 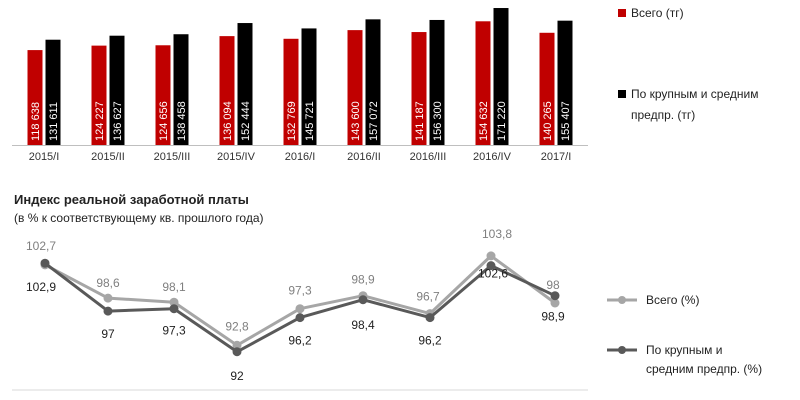 What do you see at coordinates (54, 121) in the screenshot?
I see `bar-value-label-large-0: 131 611` at bounding box center [54, 121].